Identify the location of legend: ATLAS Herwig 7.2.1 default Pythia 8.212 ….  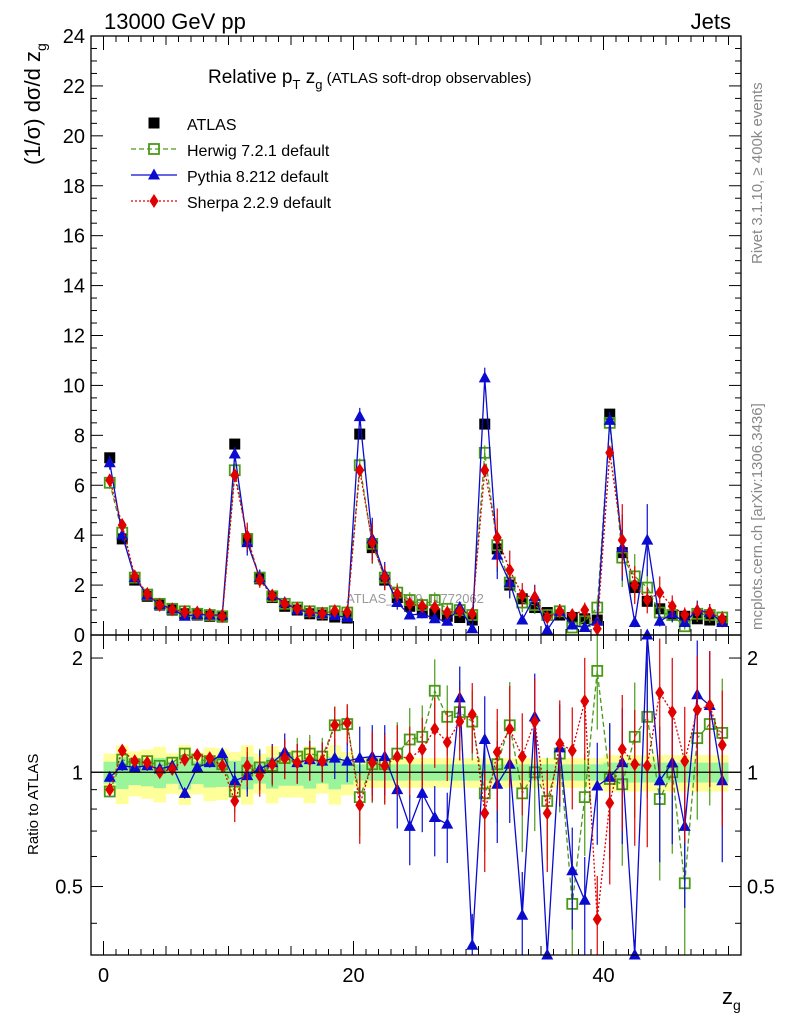
(231, 164).